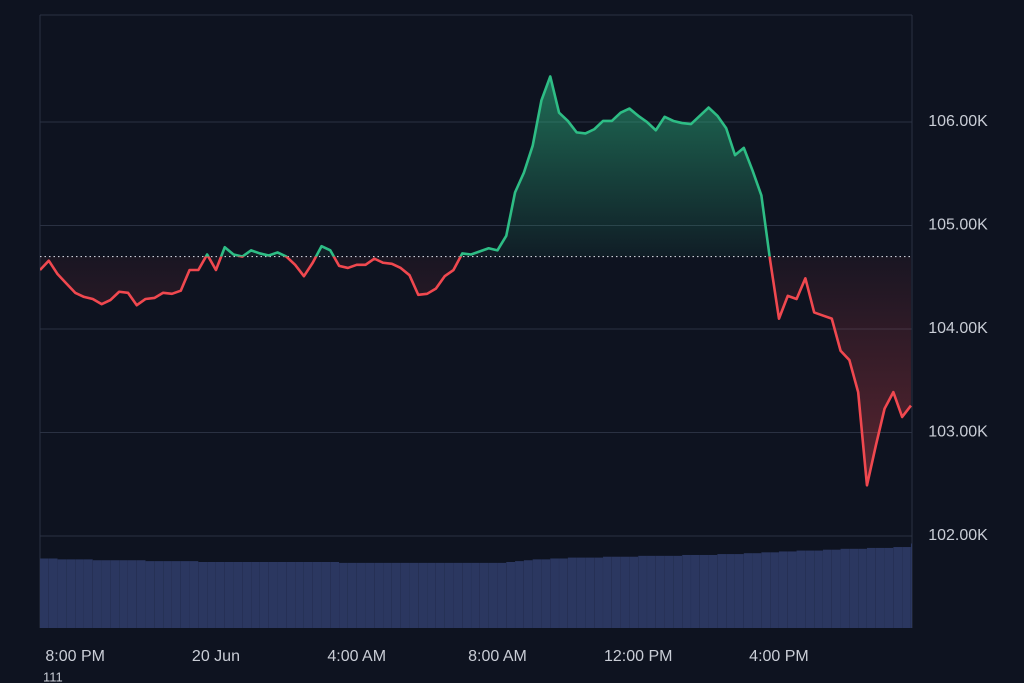  I want to click on y-tick-label: 102.00K, so click(958, 535).